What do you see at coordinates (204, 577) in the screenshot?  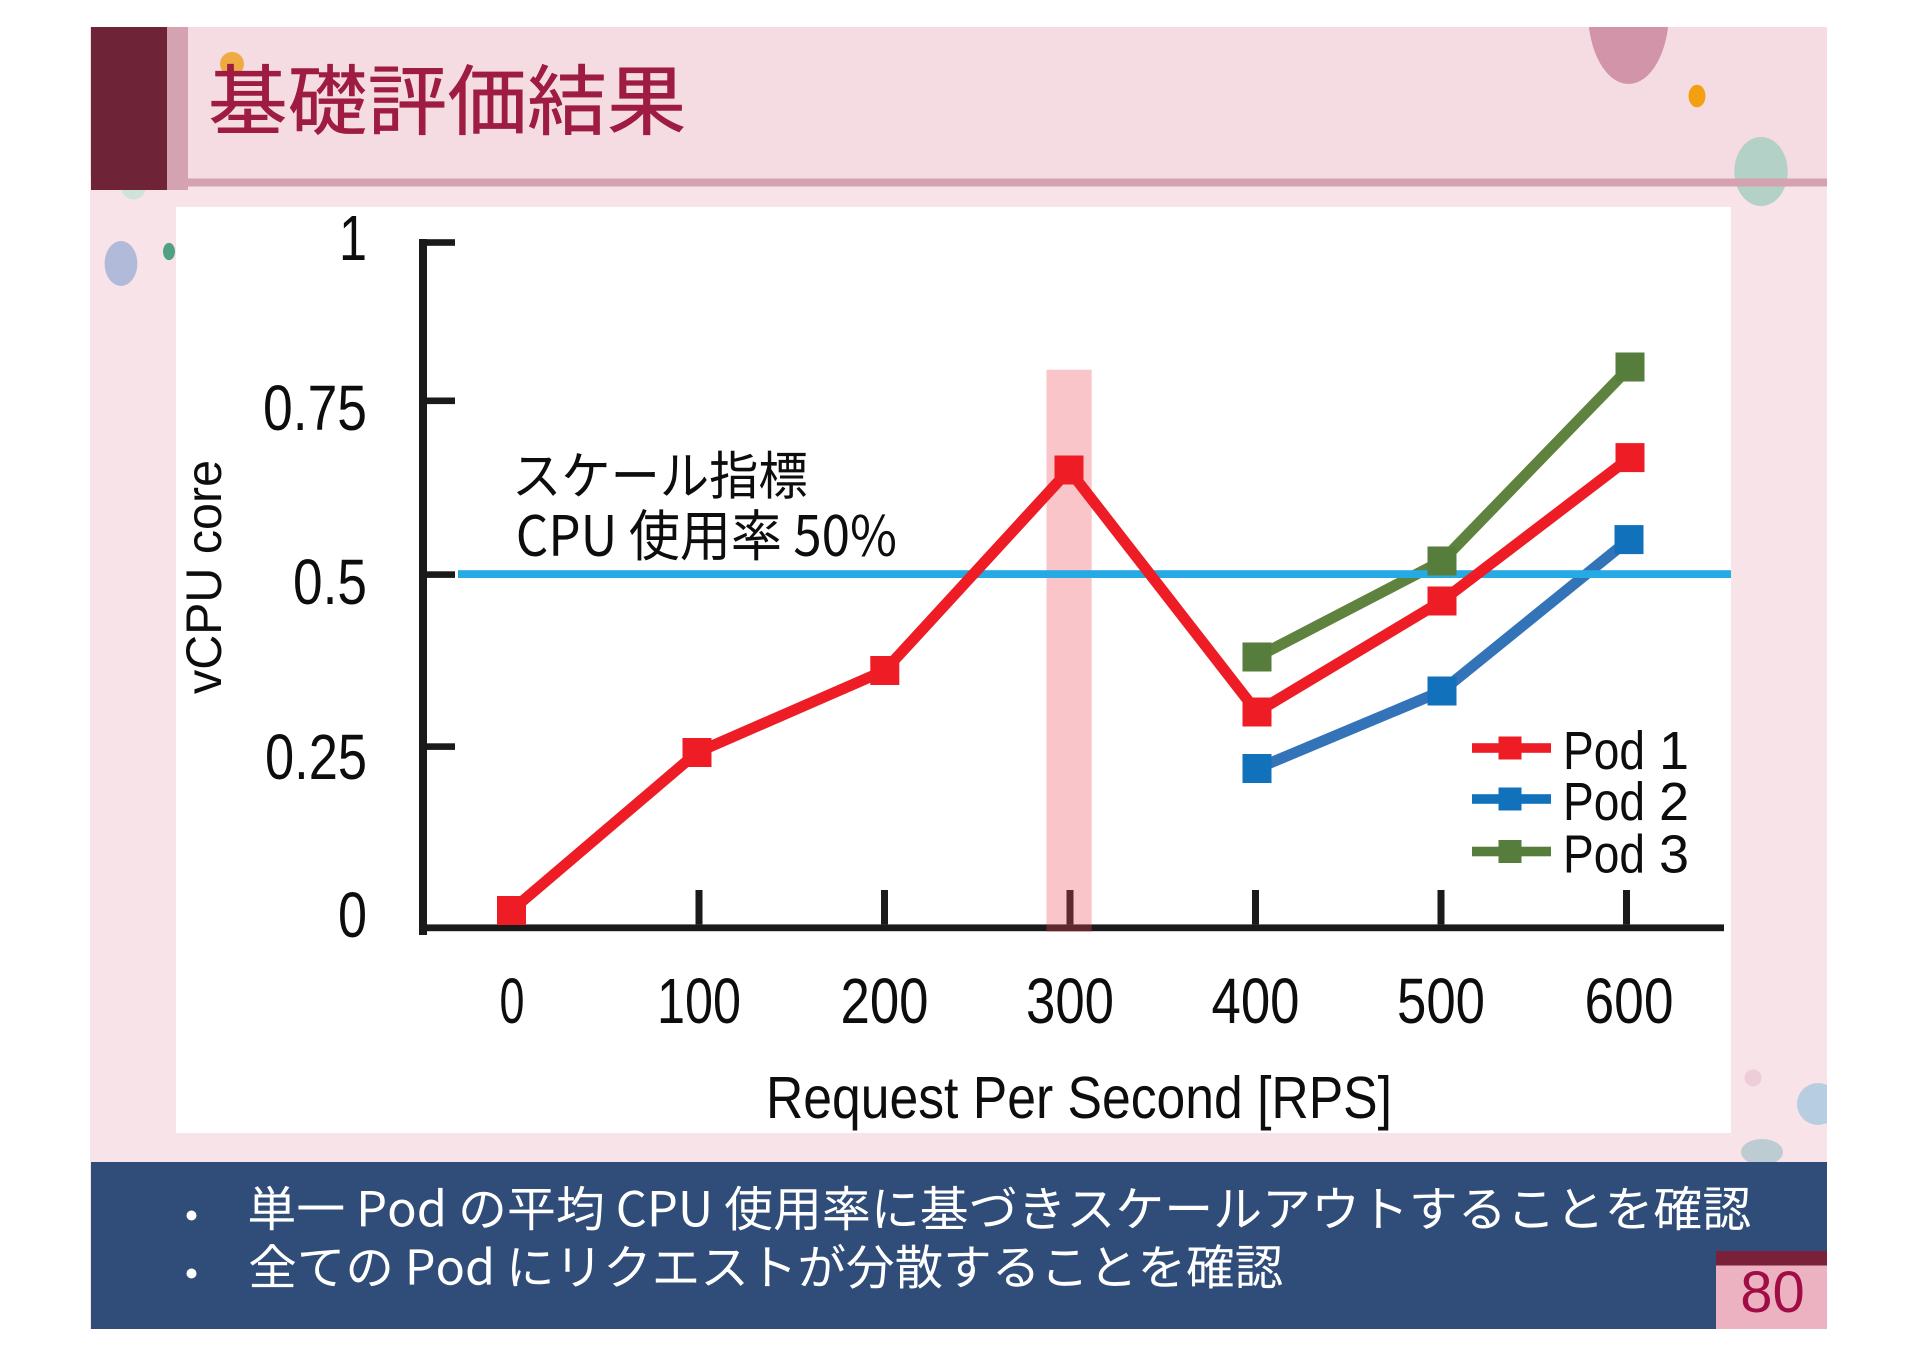 I see `svg-text: vCPU core` at bounding box center [204, 577].